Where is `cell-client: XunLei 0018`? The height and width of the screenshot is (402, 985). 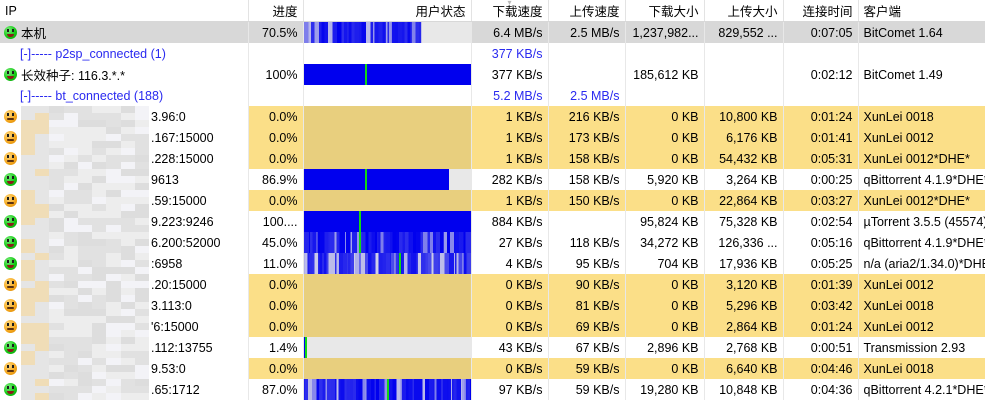 cell-client: XunLei 0018 is located at coordinates (921, 368).